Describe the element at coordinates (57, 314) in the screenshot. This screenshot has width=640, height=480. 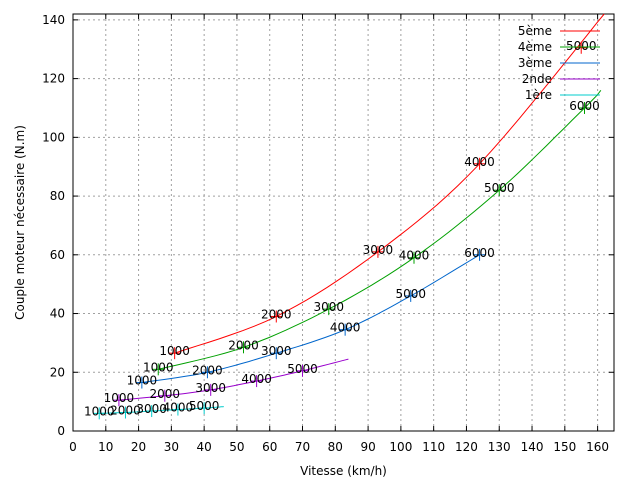
I see `y-tick-label: 40` at that location.